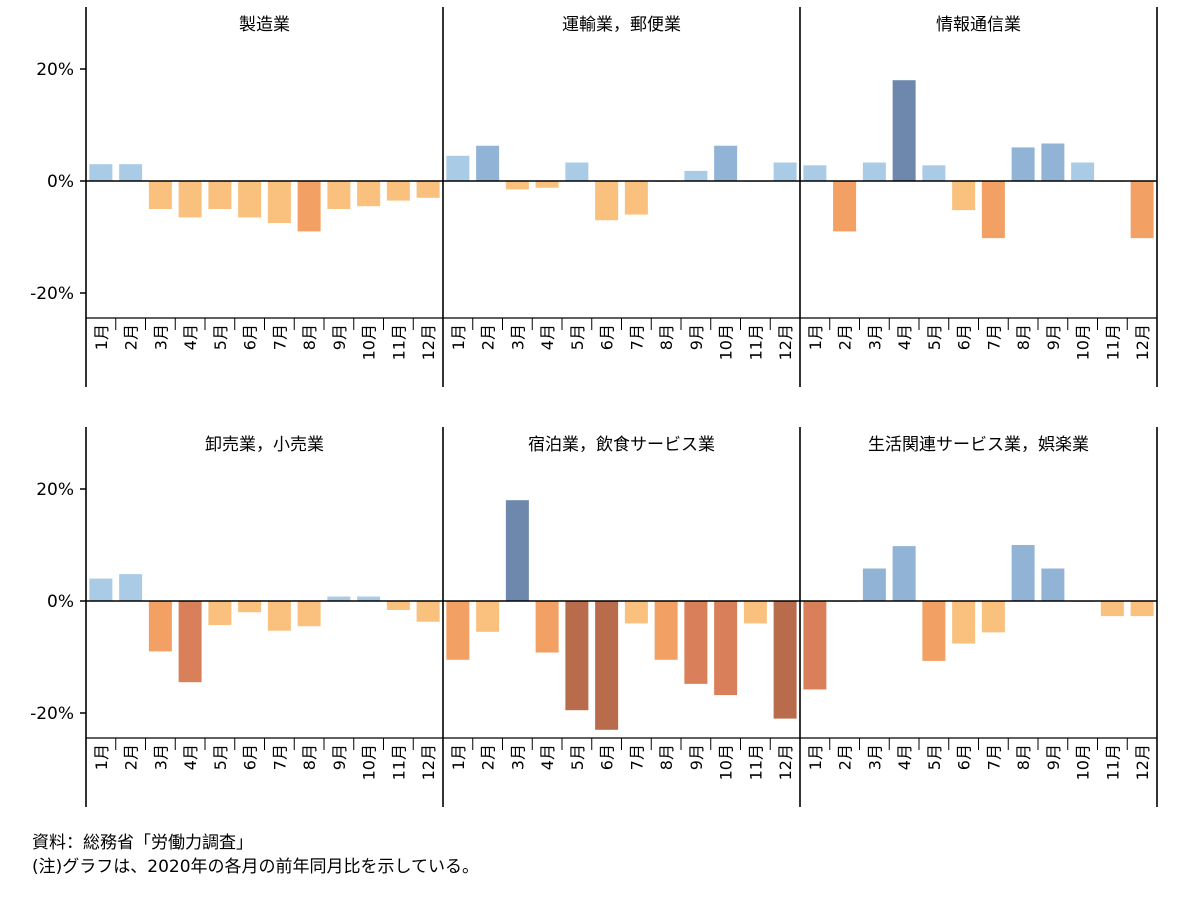 The image size is (1200, 912). Describe the element at coordinates (142, 843) in the screenshot. I see `source-note: 資料：総務省「労働力調査」` at that location.